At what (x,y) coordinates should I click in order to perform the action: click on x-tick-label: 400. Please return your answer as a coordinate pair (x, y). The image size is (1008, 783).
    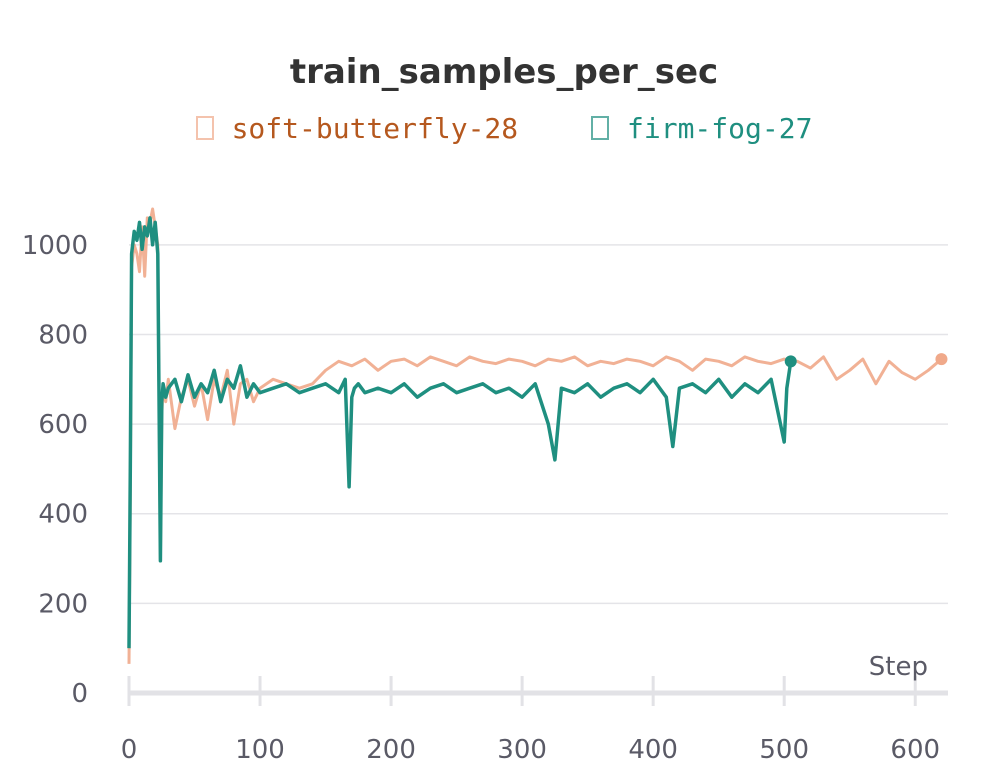
    Looking at the image, I should click on (653, 750).